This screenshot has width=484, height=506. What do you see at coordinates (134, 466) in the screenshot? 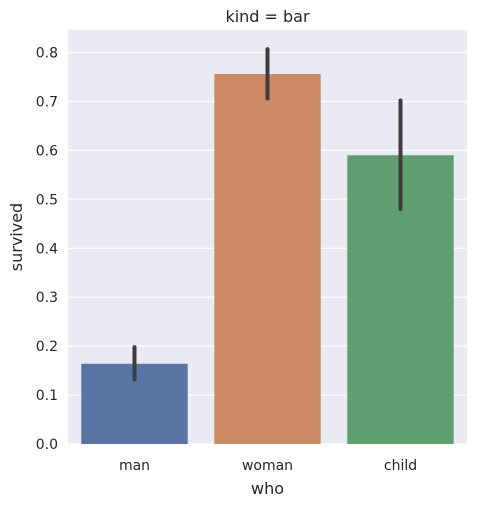
I see `x-tick-label: man` at bounding box center [134, 466].